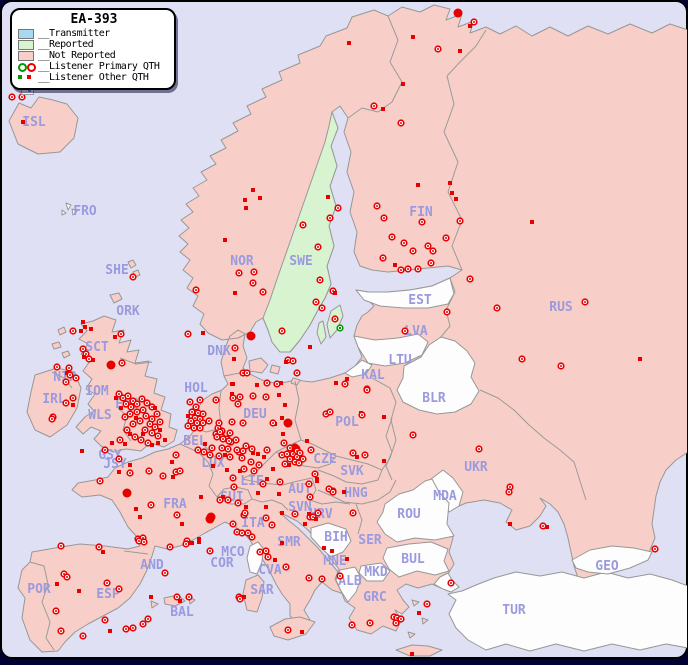 The width and height of the screenshot is (688, 665). I want to click on country-label-fro: FRO, so click(85, 211).